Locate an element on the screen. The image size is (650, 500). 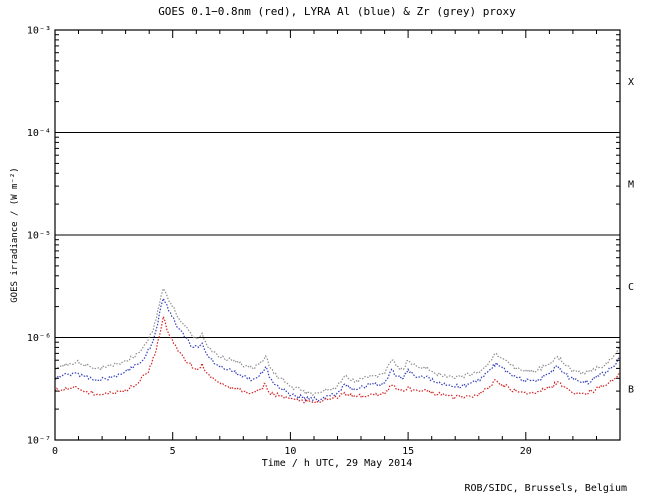
x-axis-label: Time / h UTC, 29 May 2014 is located at coordinates (337, 463).